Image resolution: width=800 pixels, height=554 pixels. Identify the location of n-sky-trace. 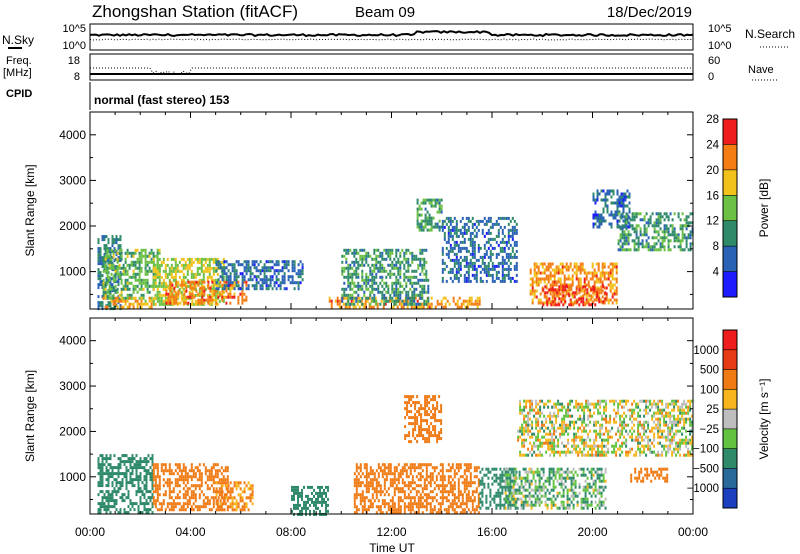
(392, 34).